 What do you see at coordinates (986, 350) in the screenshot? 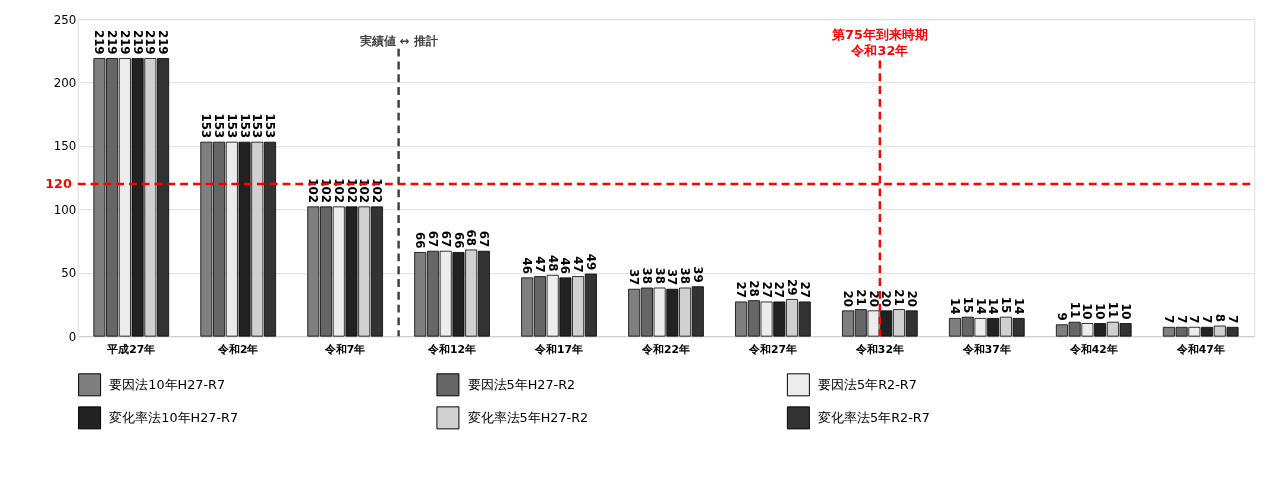
I see `x-tick-label: 令和37年` at bounding box center [986, 350].